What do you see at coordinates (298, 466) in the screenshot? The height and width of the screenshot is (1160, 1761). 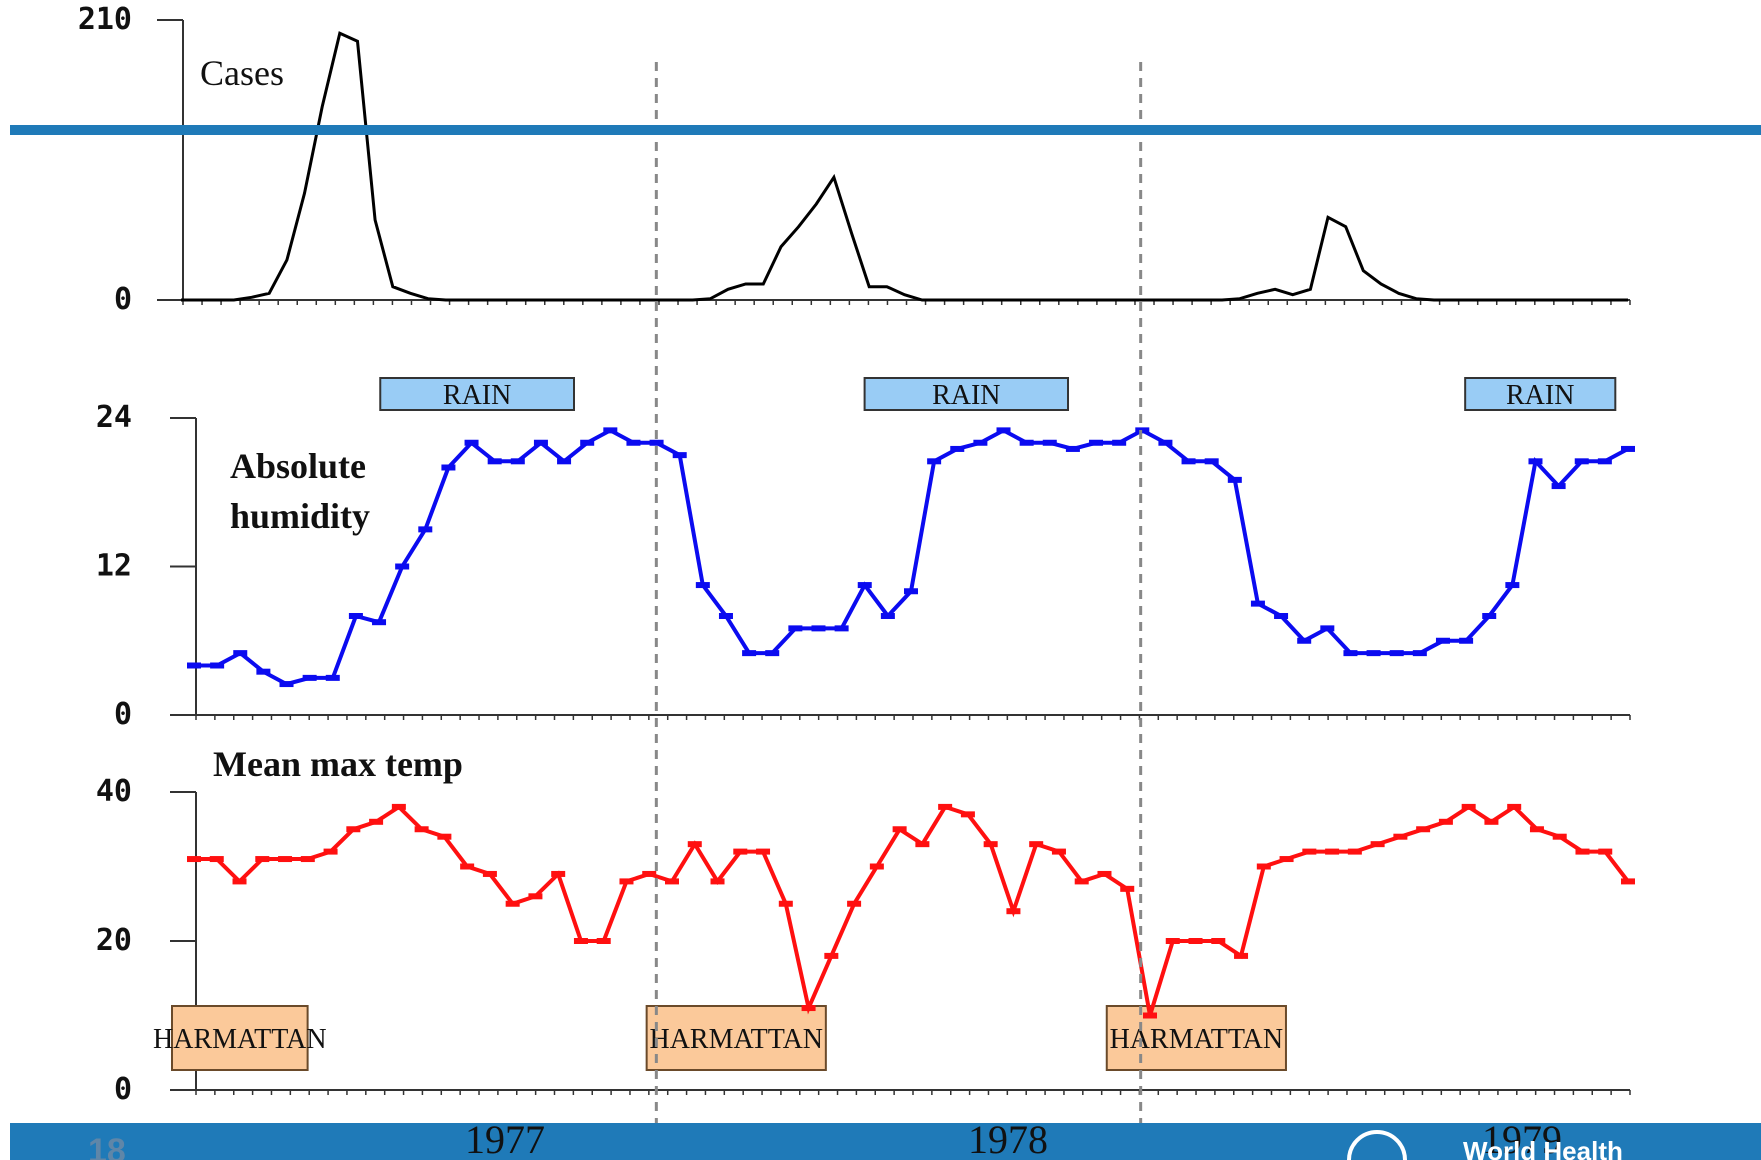 I see `series-title-line: Absolute` at bounding box center [298, 466].